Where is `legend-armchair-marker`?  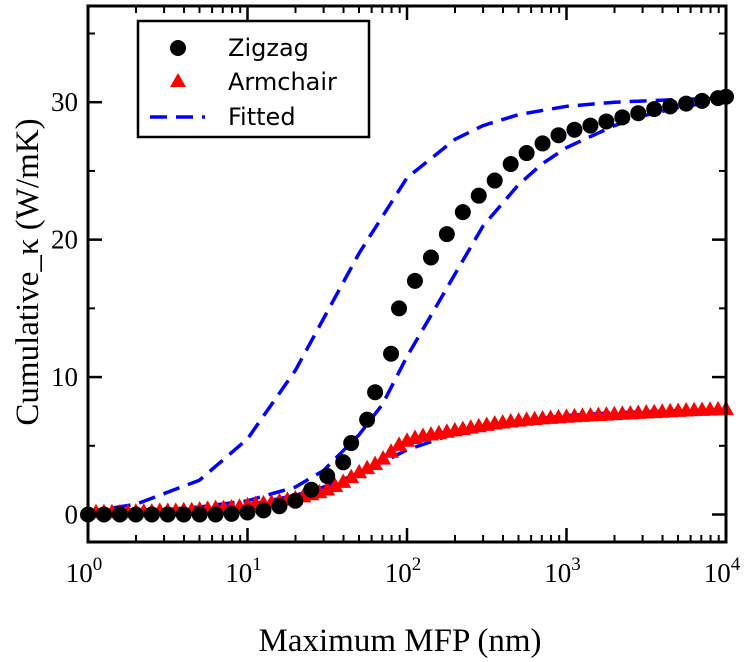
legend-armchair-marker is located at coordinates (178, 80).